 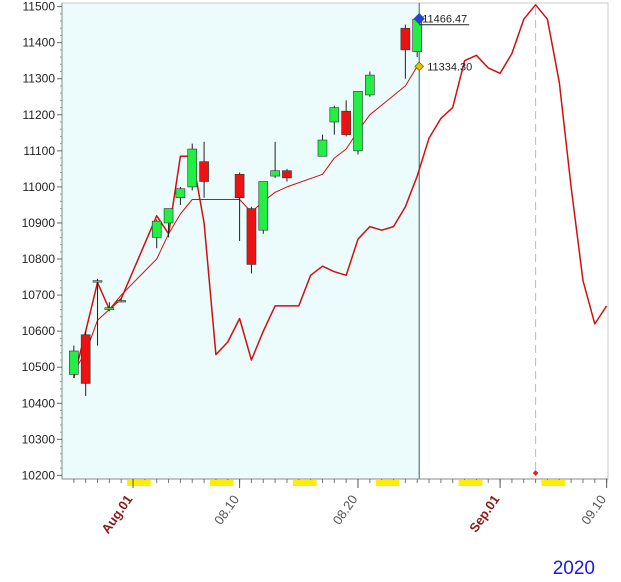 I want to click on forecast-peak-marker, so click(x=535, y=473).